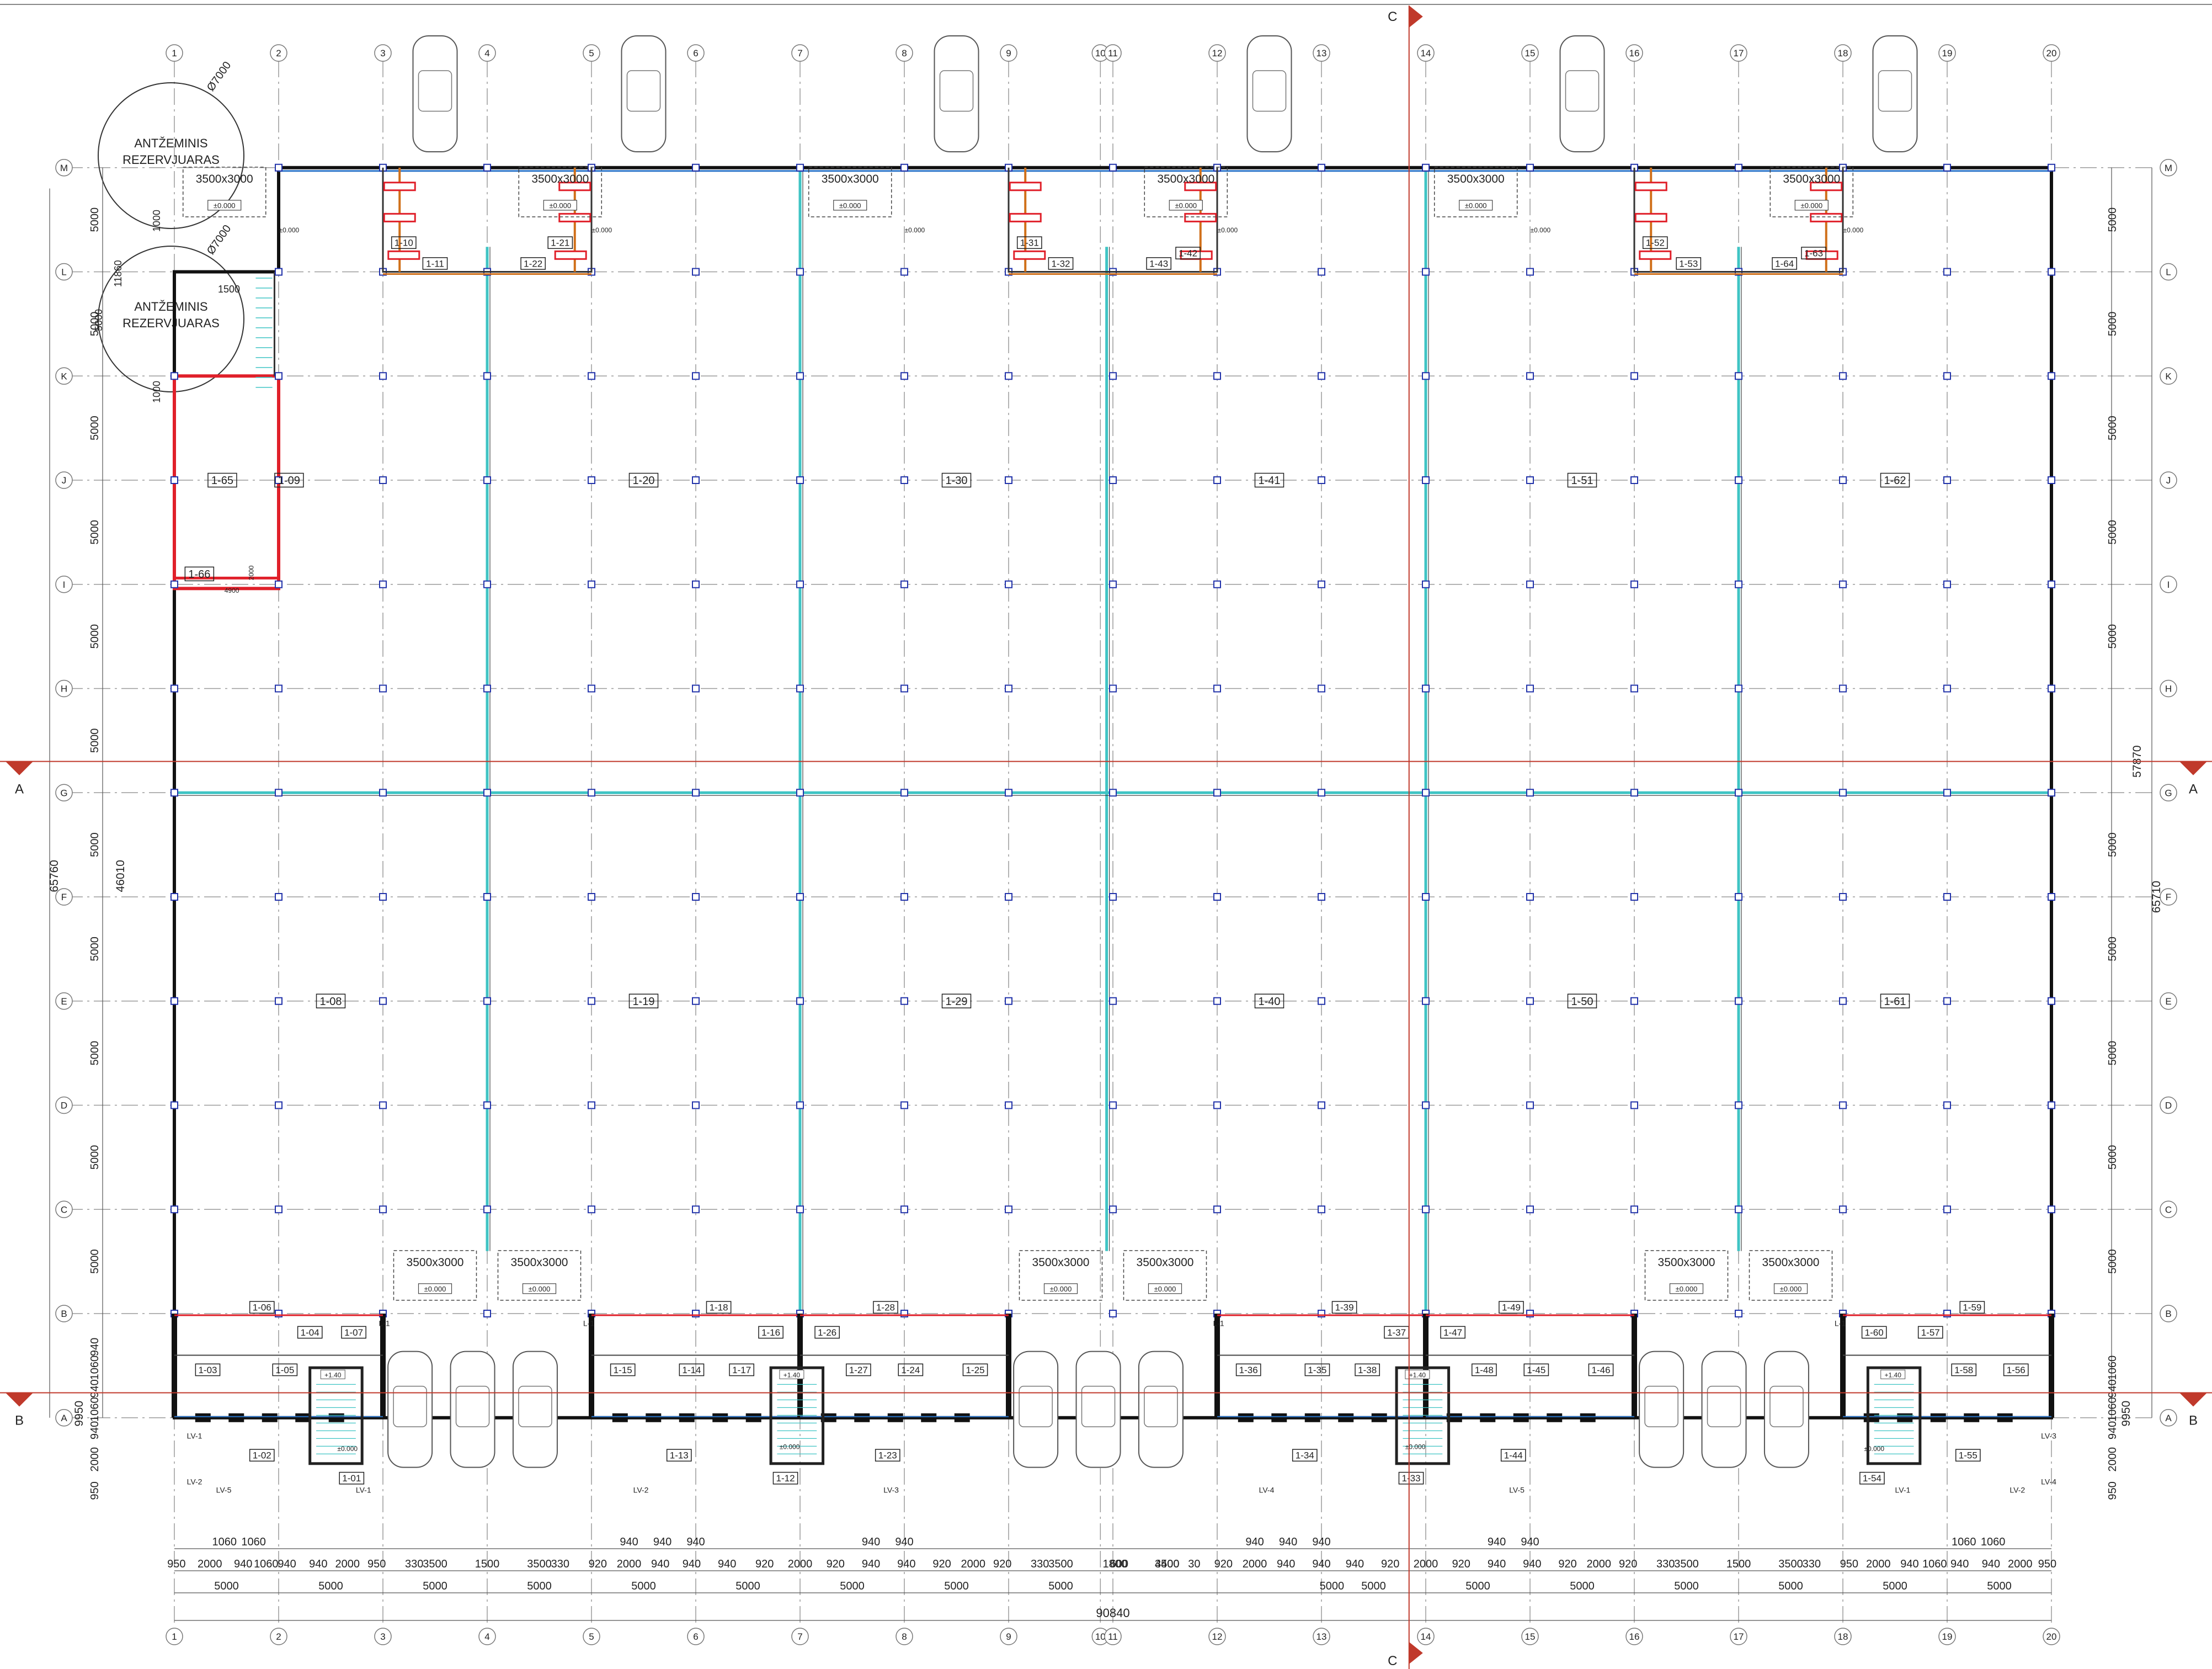  I want to click on grid-row-label: G, so click(2168, 793).